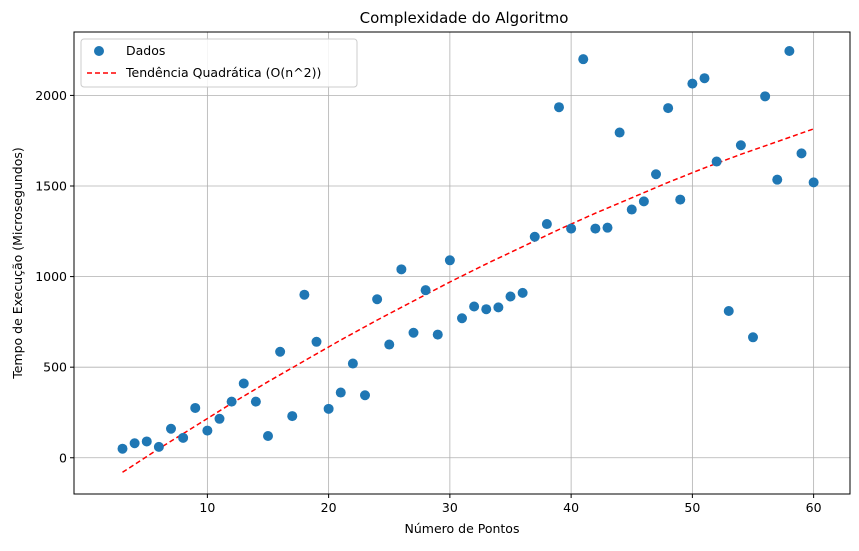 The height and width of the screenshot is (551, 859). Describe the element at coordinates (464, 18) in the screenshot. I see `chart-title: Complexidade do Algoritmo` at that location.